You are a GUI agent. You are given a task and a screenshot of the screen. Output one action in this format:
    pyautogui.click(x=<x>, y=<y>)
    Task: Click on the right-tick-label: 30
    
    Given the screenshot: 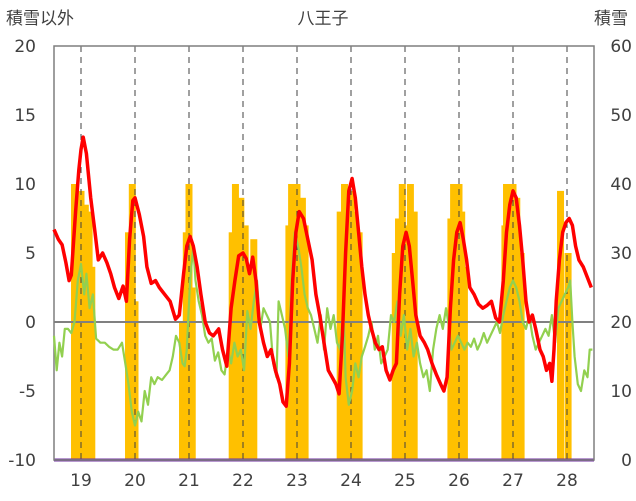 What is the action you would take?
    pyautogui.click(x=621, y=254)
    